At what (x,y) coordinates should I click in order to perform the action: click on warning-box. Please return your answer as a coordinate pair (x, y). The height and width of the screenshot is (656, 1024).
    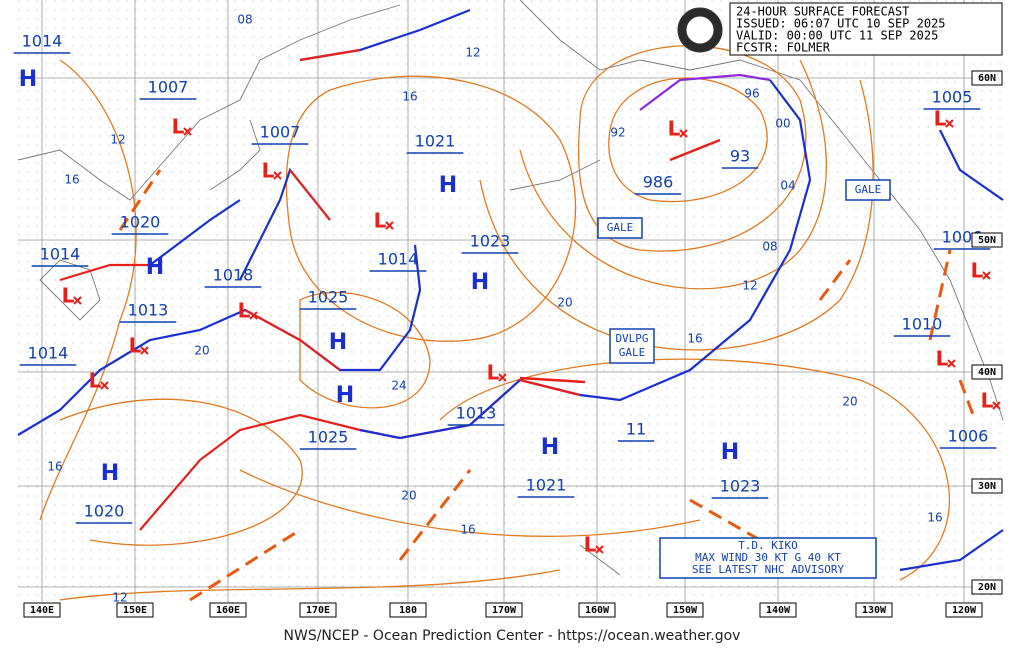
    Looking at the image, I should click on (632, 346).